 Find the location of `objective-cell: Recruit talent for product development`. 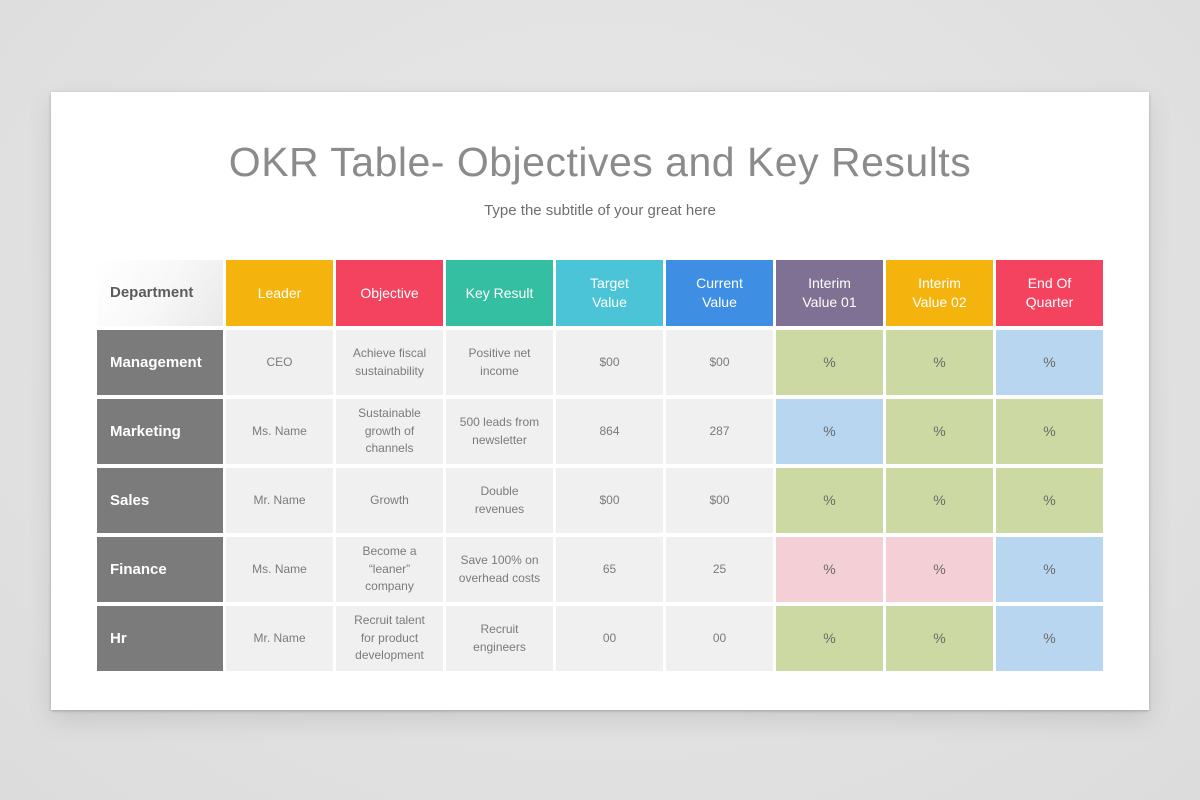

objective-cell: Recruit talent for product development is located at coordinates (389, 638).